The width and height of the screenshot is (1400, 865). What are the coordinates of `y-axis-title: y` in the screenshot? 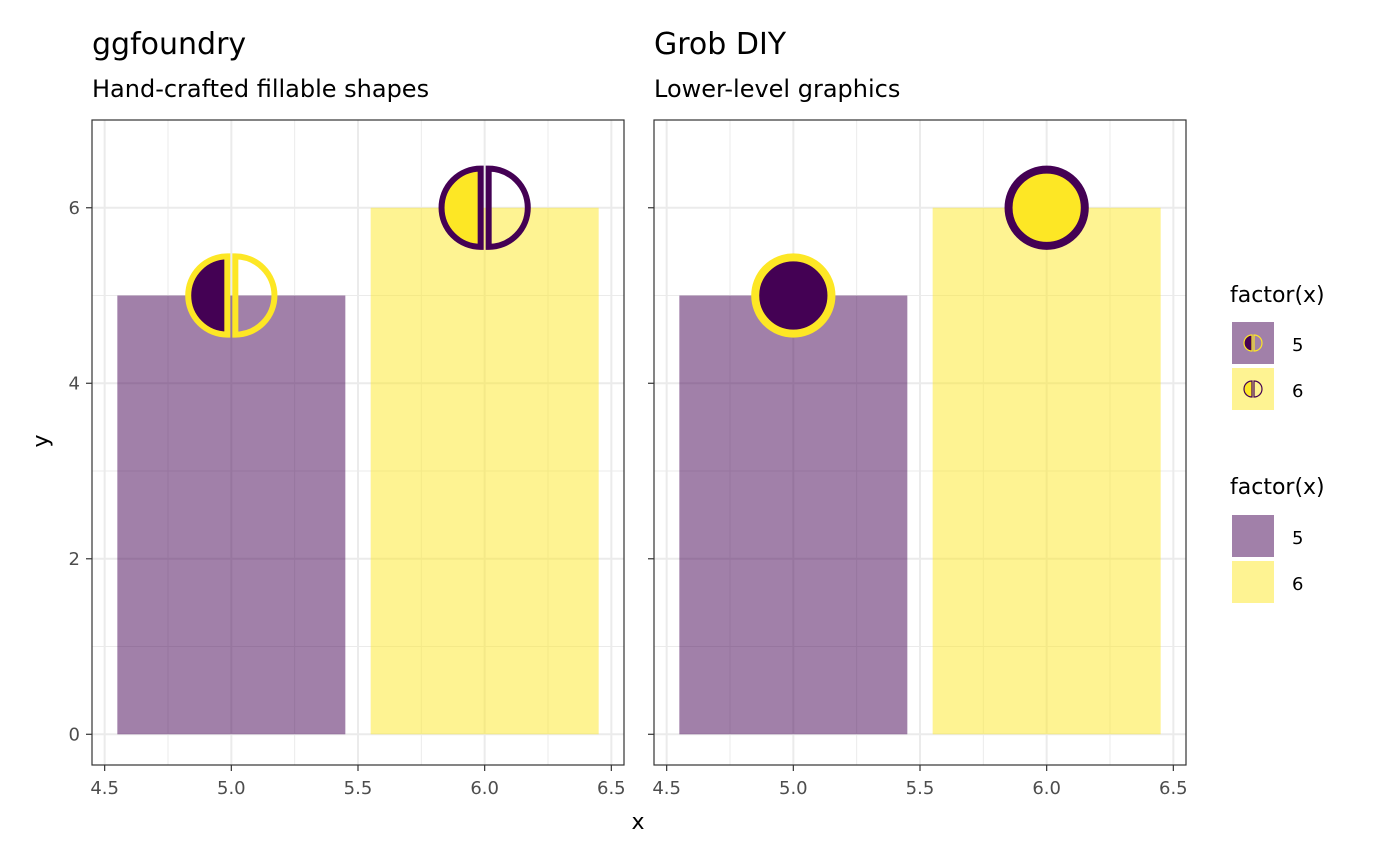 It's located at (41, 440).